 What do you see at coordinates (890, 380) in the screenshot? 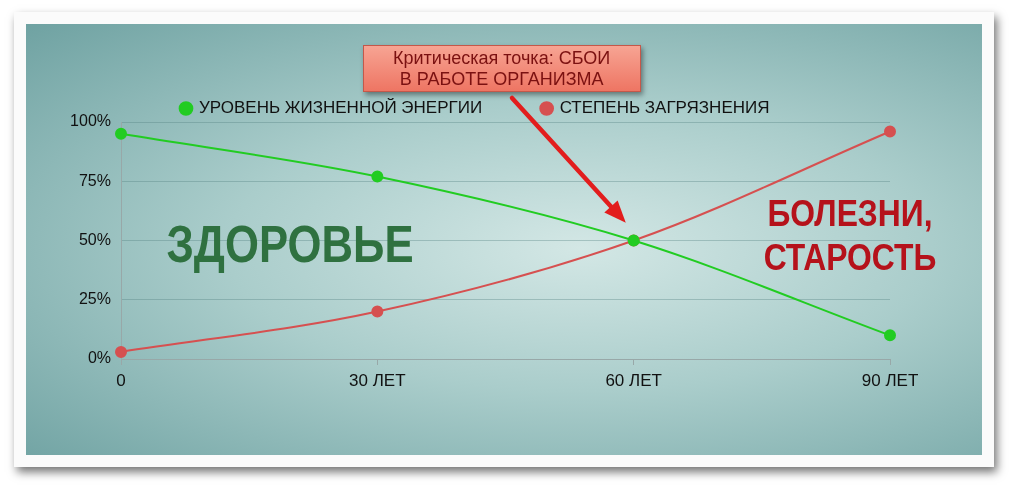
I see `x-tick-label: 90 ЛЕТ` at bounding box center [890, 380].